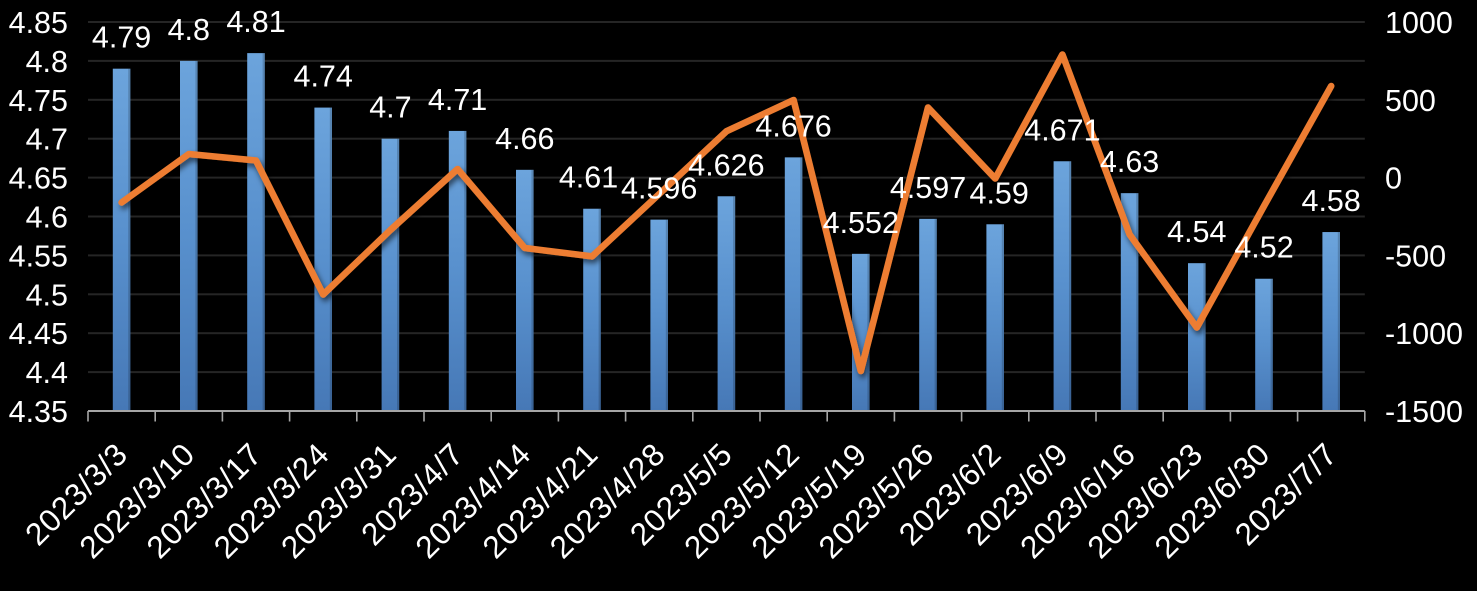 The height and width of the screenshot is (591, 1477). Describe the element at coordinates (726, 165) in the screenshot. I see `svg-text: 4.626` at that location.